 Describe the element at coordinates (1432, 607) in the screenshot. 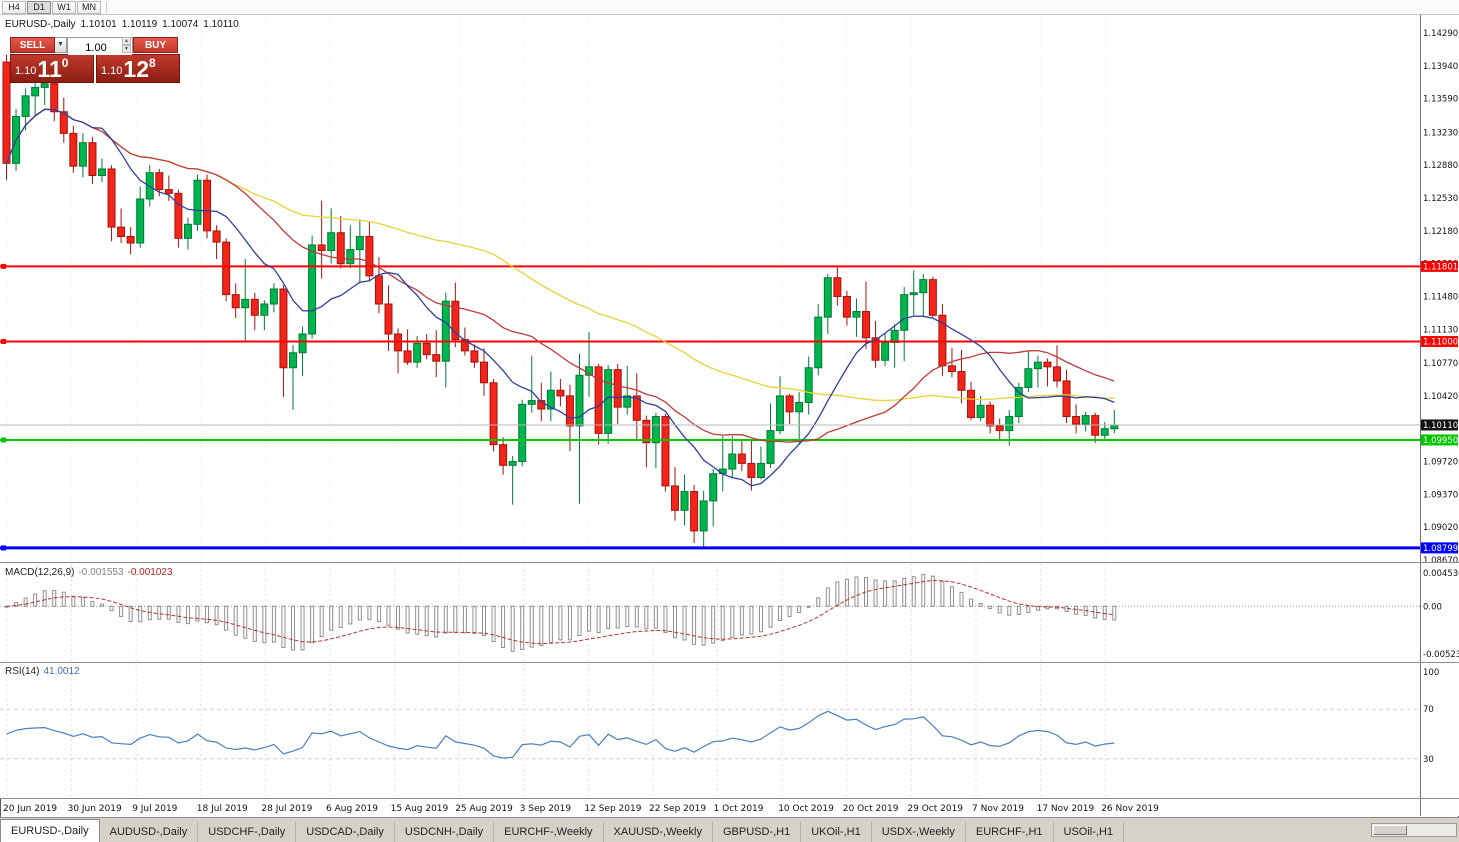

I see `svg-text: 0.00` at that location.